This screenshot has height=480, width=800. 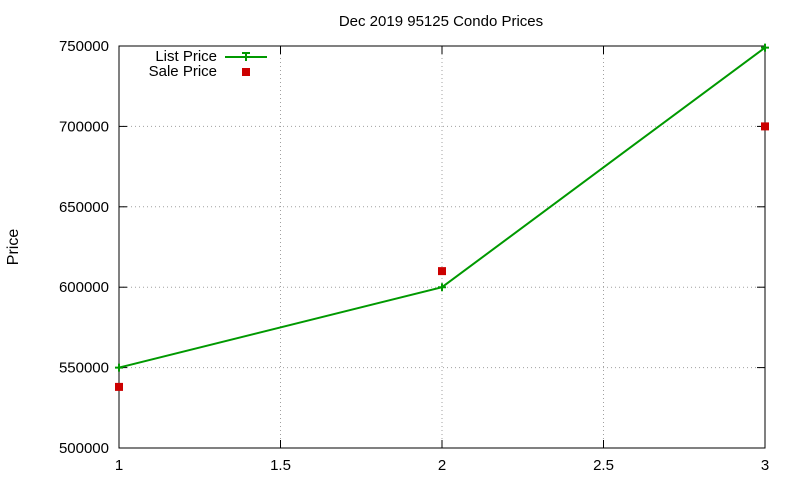 I want to click on legend-marker-list-price, so click(x=246, y=56).